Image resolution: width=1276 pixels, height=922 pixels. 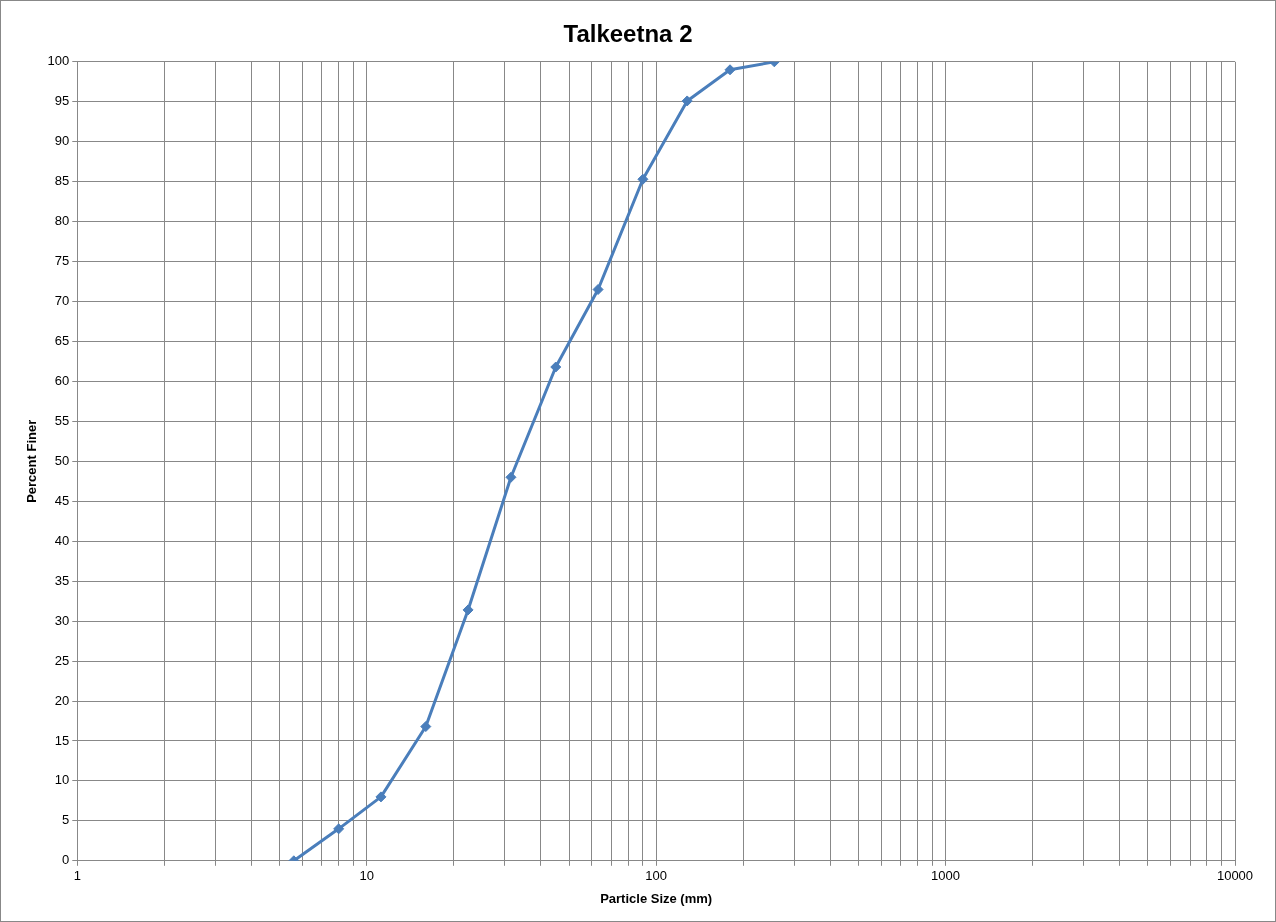 What do you see at coordinates (62, 620) in the screenshot?
I see `y-tick-label: 30` at bounding box center [62, 620].